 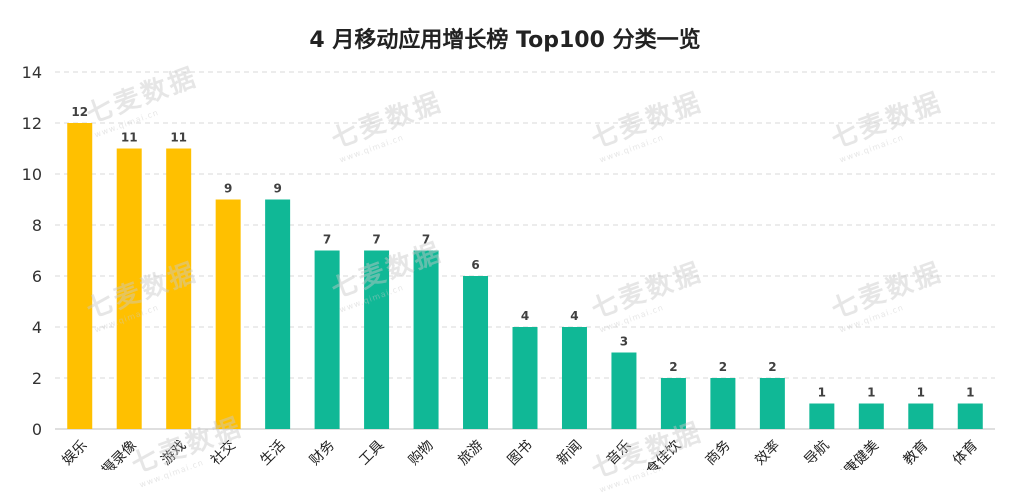 What do you see at coordinates (624, 342) in the screenshot?
I see `data-label: 3` at bounding box center [624, 342].